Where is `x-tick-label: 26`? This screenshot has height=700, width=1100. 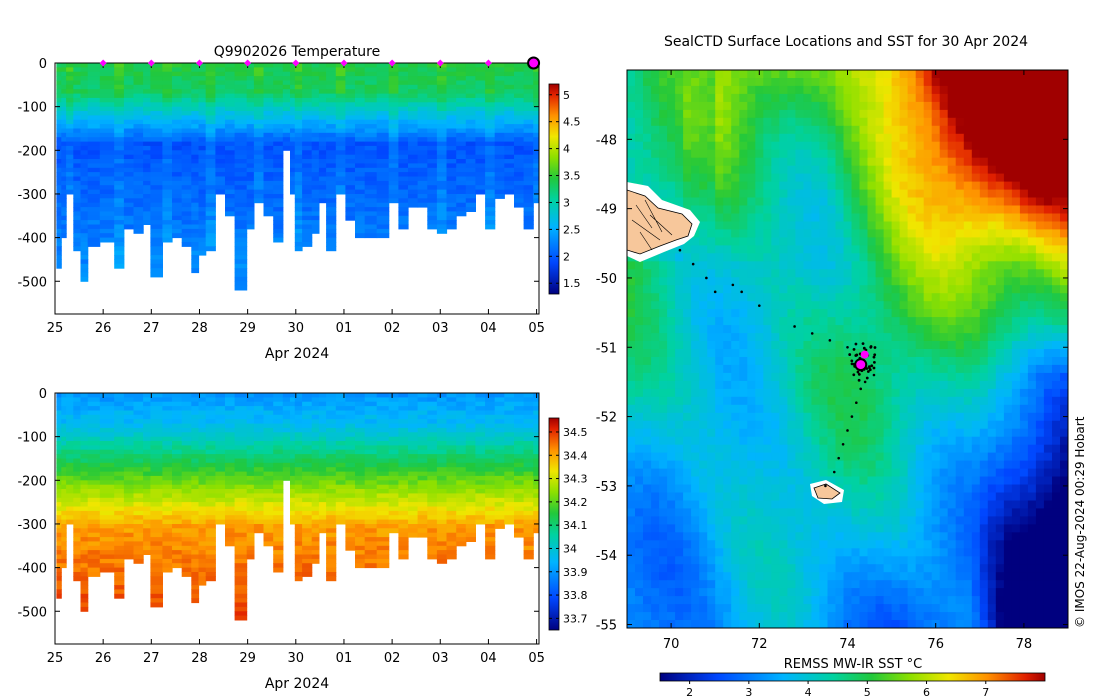
x-tick-label: 26 is located at coordinates (103, 658).